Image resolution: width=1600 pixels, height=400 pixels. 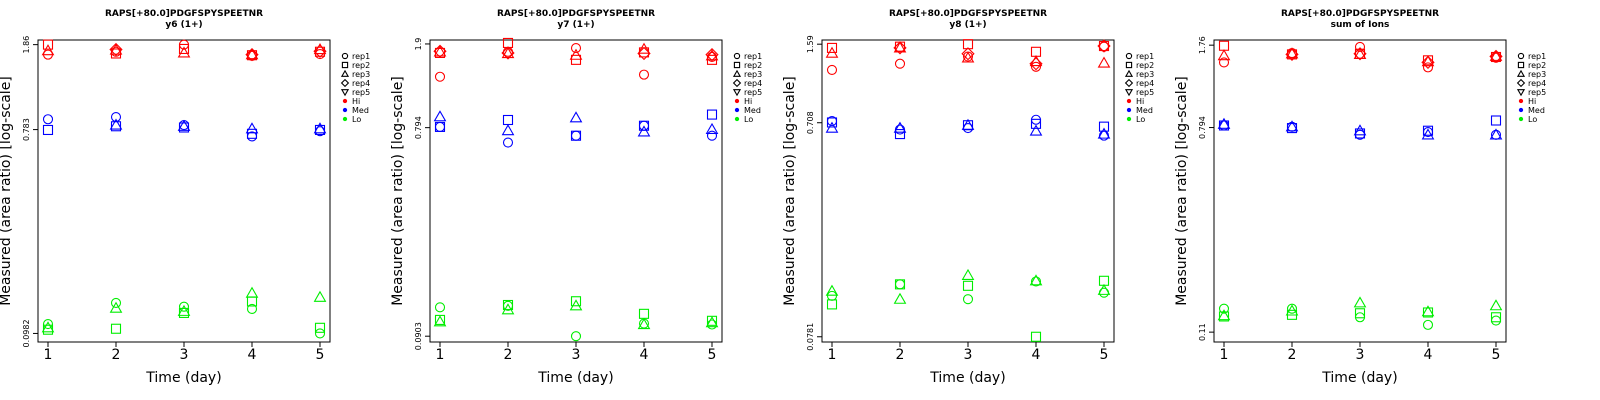 I want to click on x-axis-label: Time (day), so click(x=967, y=378).